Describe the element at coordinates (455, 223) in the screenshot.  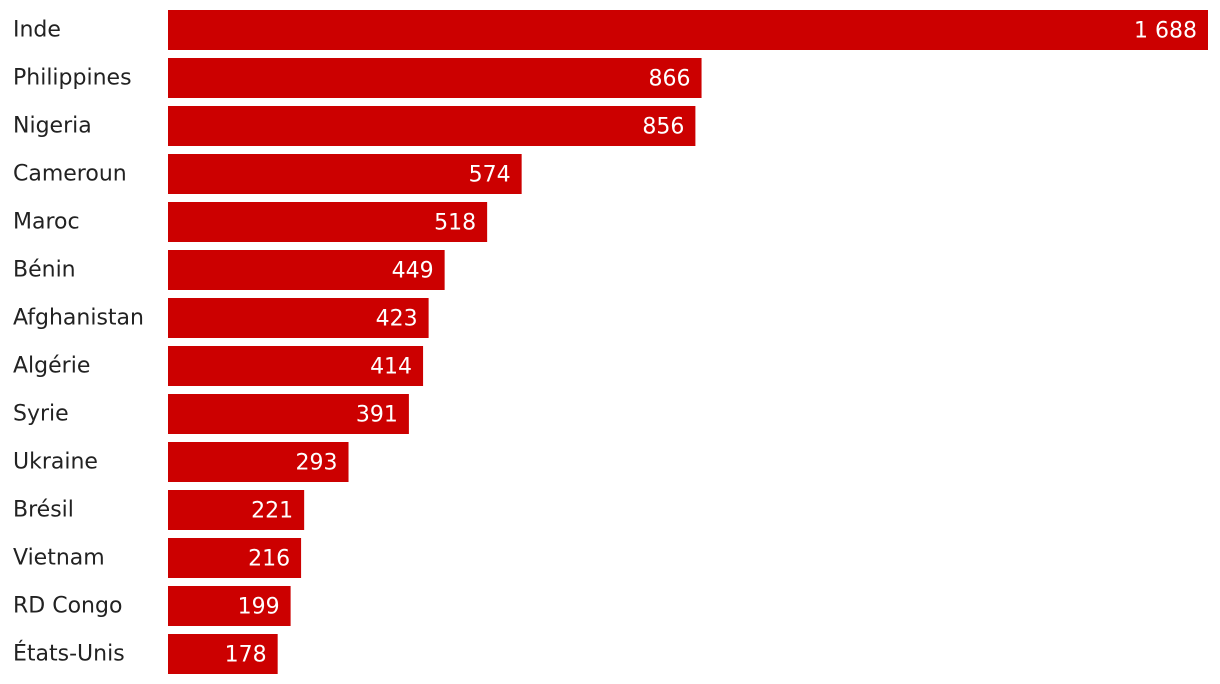
I see `value-label: 518` at that location.